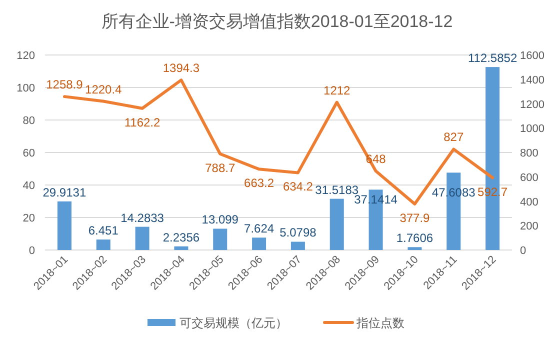 This screenshot has width=554, height=344. Describe the element at coordinates (532, 129) in the screenshot. I see `y2-tick-label: 1000` at that location.